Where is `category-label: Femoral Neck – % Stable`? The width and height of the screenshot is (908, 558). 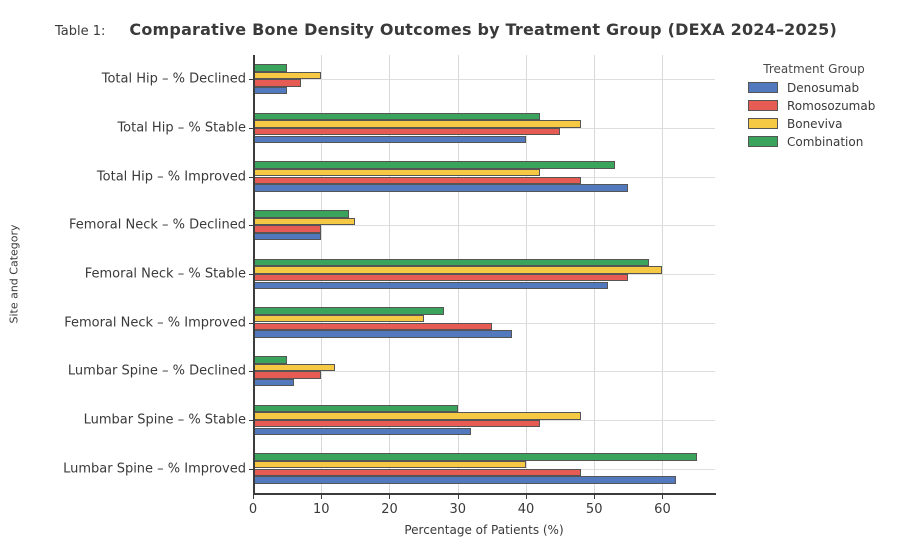
category-label: Femoral Neck – % Stable is located at coordinates (165, 274).